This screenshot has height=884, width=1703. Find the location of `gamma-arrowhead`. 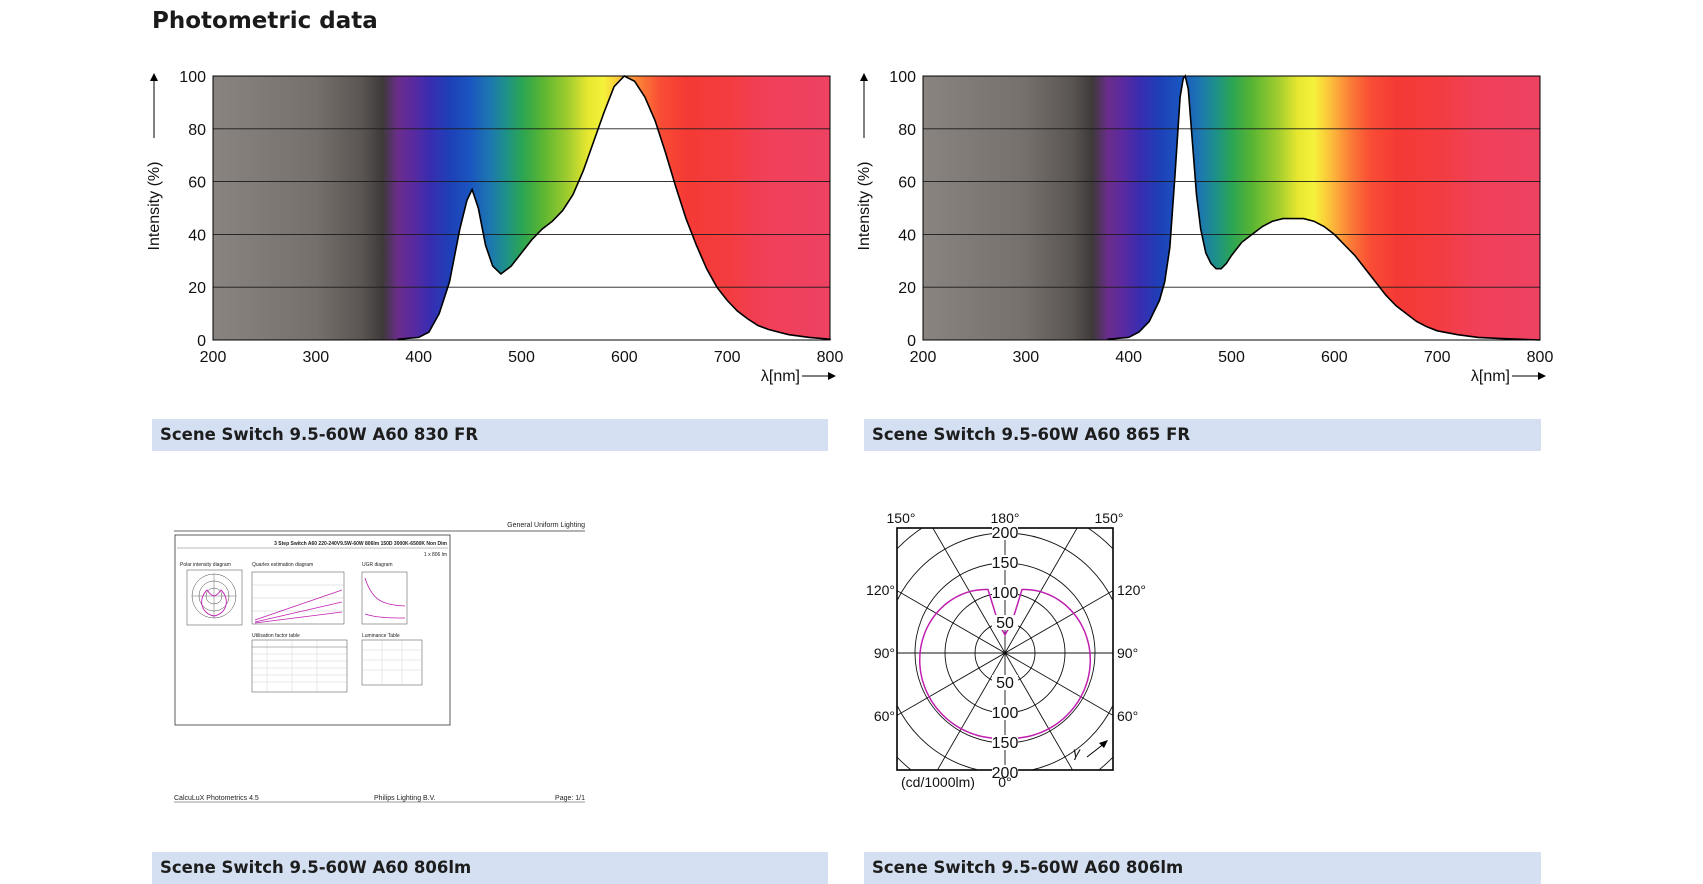

gamma-arrowhead is located at coordinates (1103, 744).